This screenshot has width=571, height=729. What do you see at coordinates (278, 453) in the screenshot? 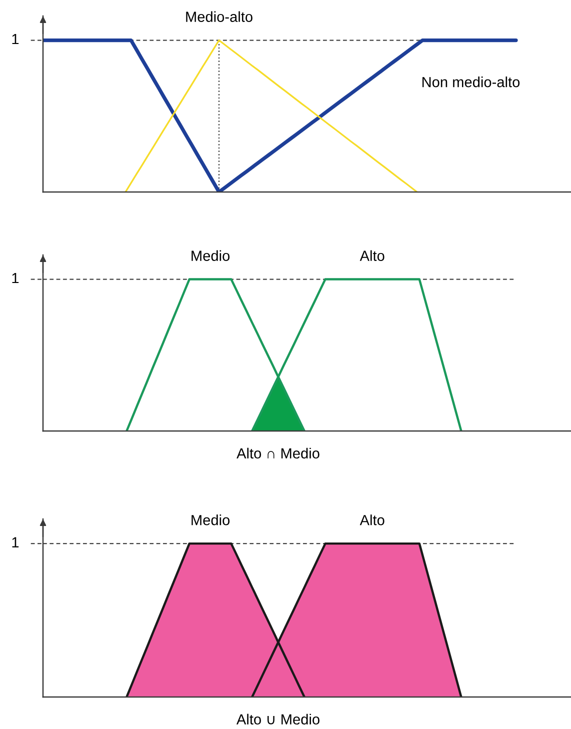
I see `series-label: Alto ∩ Medio` at bounding box center [278, 453].